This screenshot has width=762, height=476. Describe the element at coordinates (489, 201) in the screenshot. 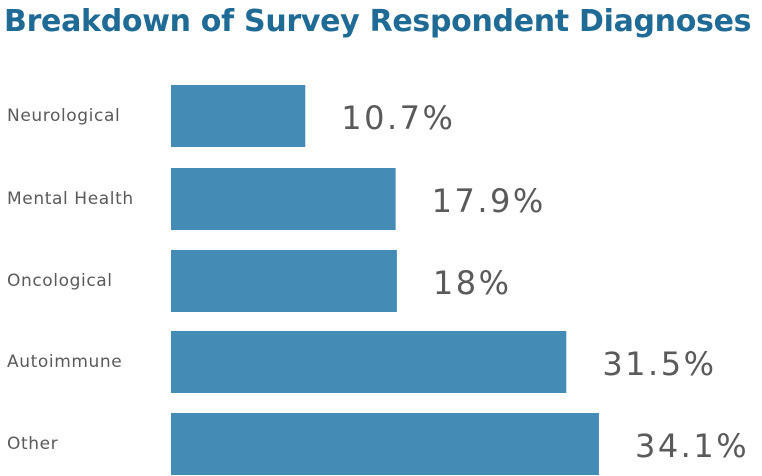

I see `value-label: 17.9%` at that location.